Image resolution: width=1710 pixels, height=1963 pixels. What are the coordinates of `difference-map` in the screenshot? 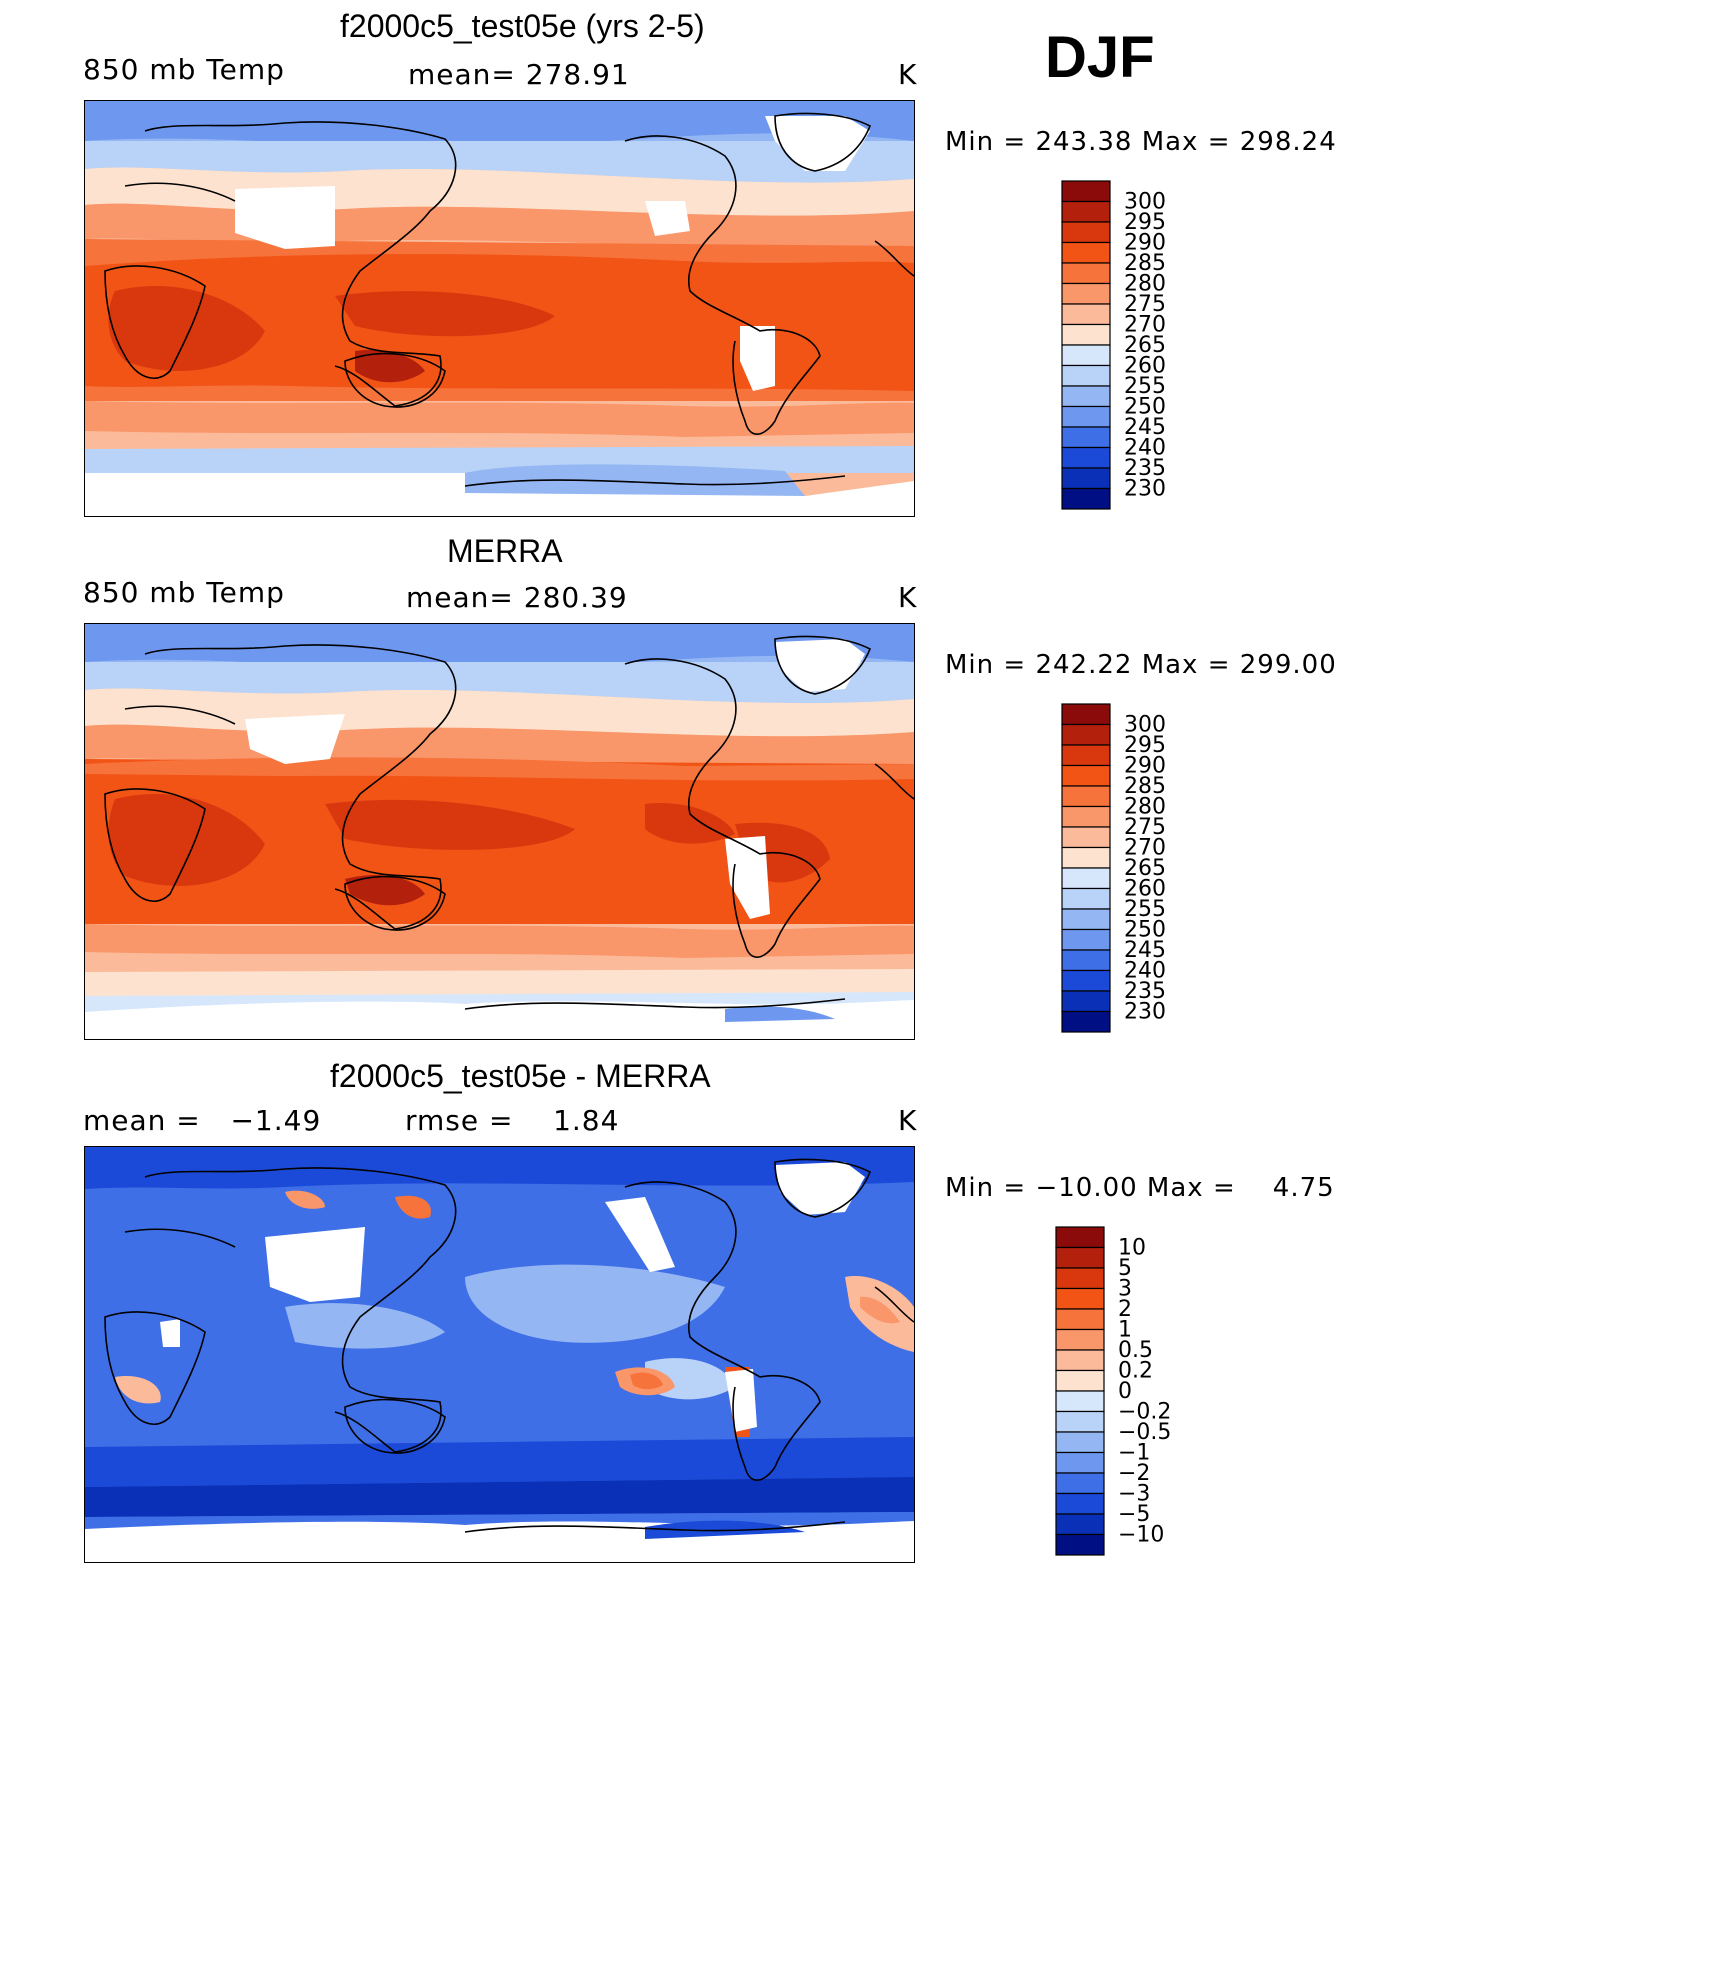 It's located at (499, 1354).